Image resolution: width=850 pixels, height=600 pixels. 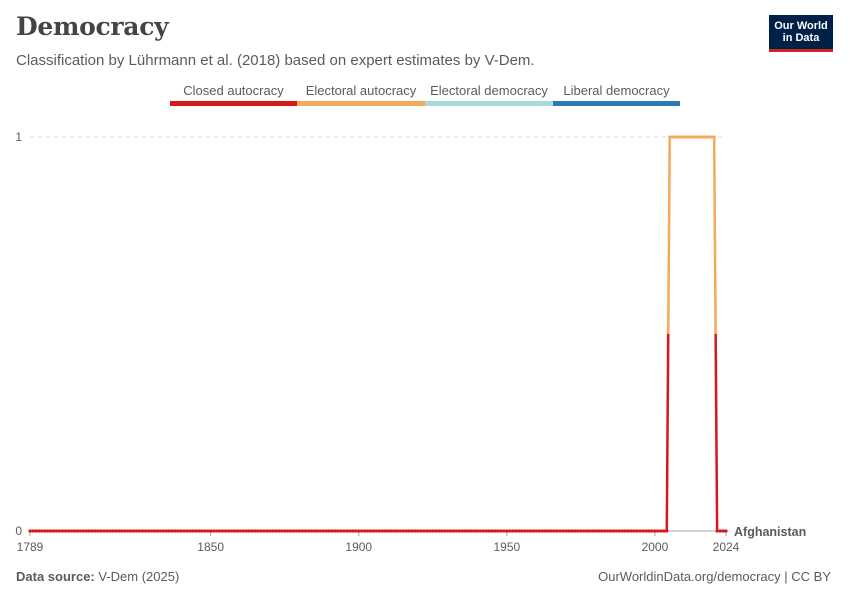 What do you see at coordinates (358, 547) in the screenshot?
I see `x-tick-label: 1900` at bounding box center [358, 547].